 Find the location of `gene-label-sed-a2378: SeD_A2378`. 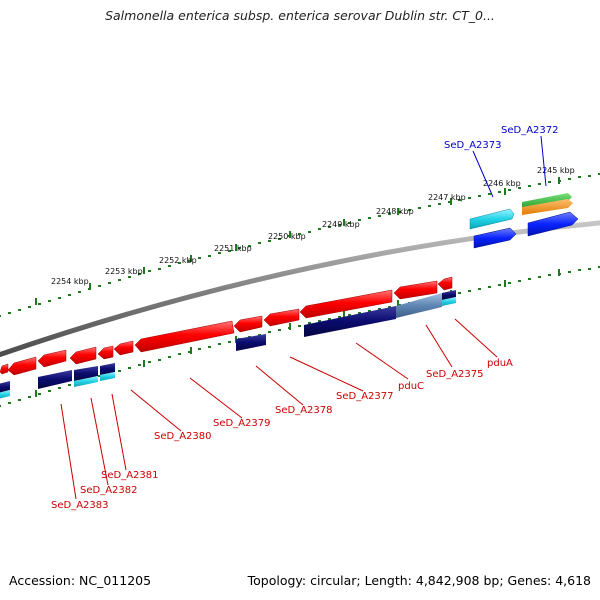

gene-label-sed-a2378: SeD_A2378 is located at coordinates (304, 410).